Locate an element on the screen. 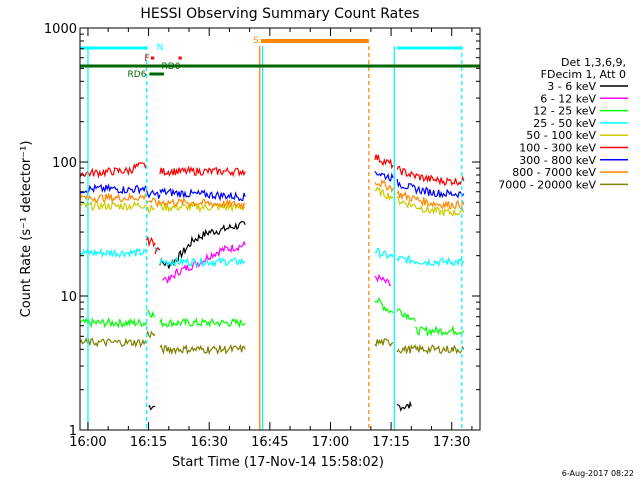 The height and width of the screenshot is (480, 640). x-axis-label: Start Time (17-Nov-14 15:58:02) is located at coordinates (278, 462).